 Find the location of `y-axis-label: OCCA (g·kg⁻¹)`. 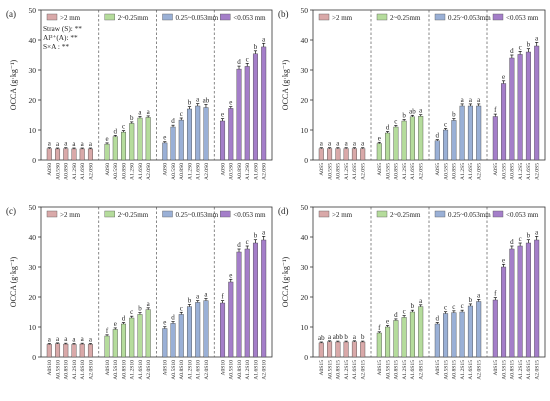

y-axis-label: OCCA (g·kg⁻¹) is located at coordinates (285, 84).